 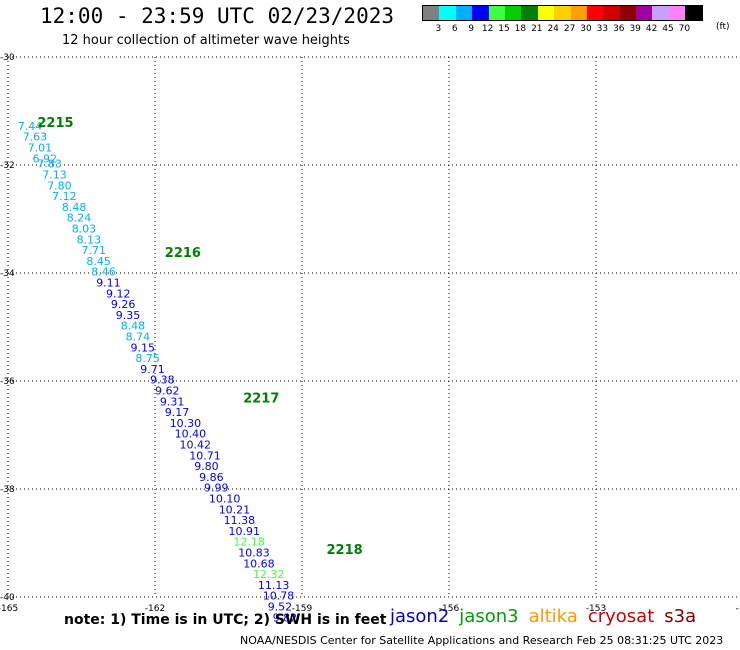 I want to click on wave-height-value: 9.86, so click(x=211, y=477).